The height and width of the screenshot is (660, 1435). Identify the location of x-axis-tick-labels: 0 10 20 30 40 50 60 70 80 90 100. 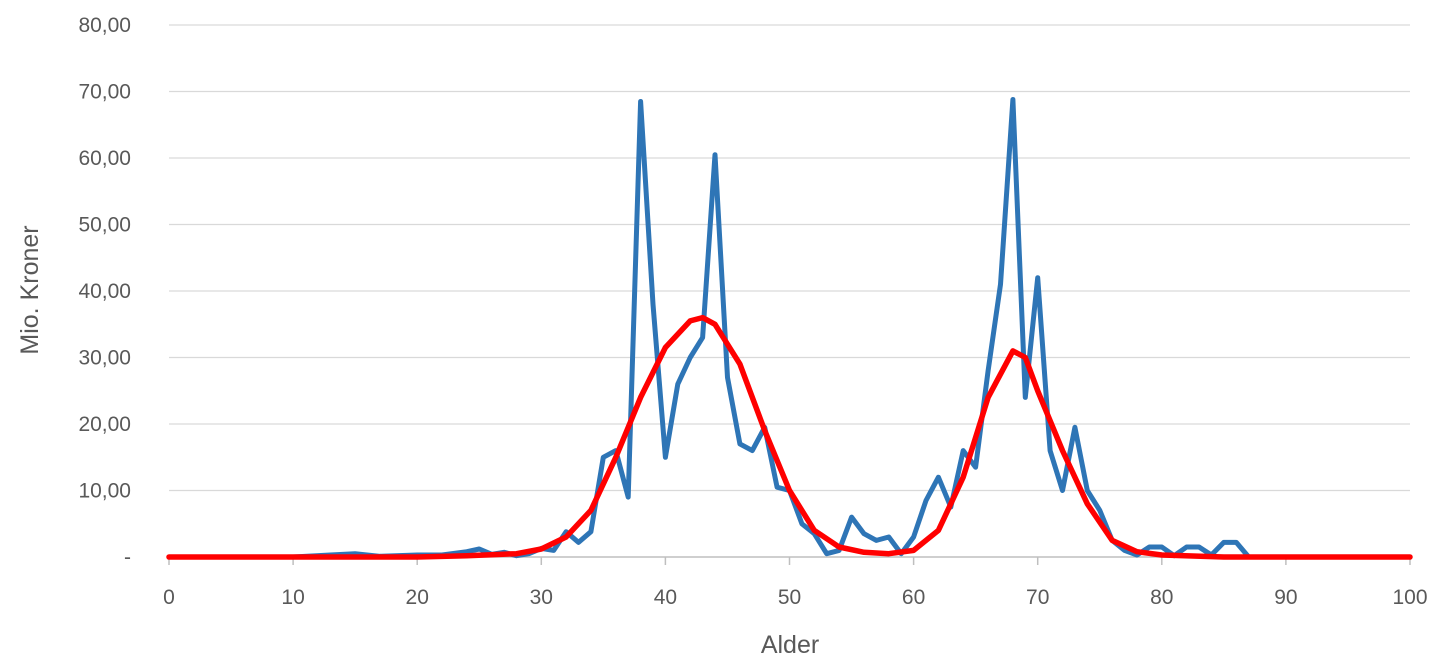
(795, 597).